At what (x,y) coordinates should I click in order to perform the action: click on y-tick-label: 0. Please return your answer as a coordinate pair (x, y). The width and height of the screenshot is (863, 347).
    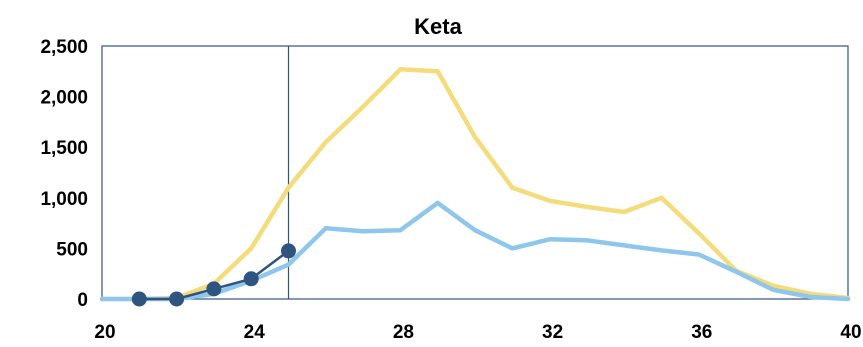
    Looking at the image, I should click on (82, 300).